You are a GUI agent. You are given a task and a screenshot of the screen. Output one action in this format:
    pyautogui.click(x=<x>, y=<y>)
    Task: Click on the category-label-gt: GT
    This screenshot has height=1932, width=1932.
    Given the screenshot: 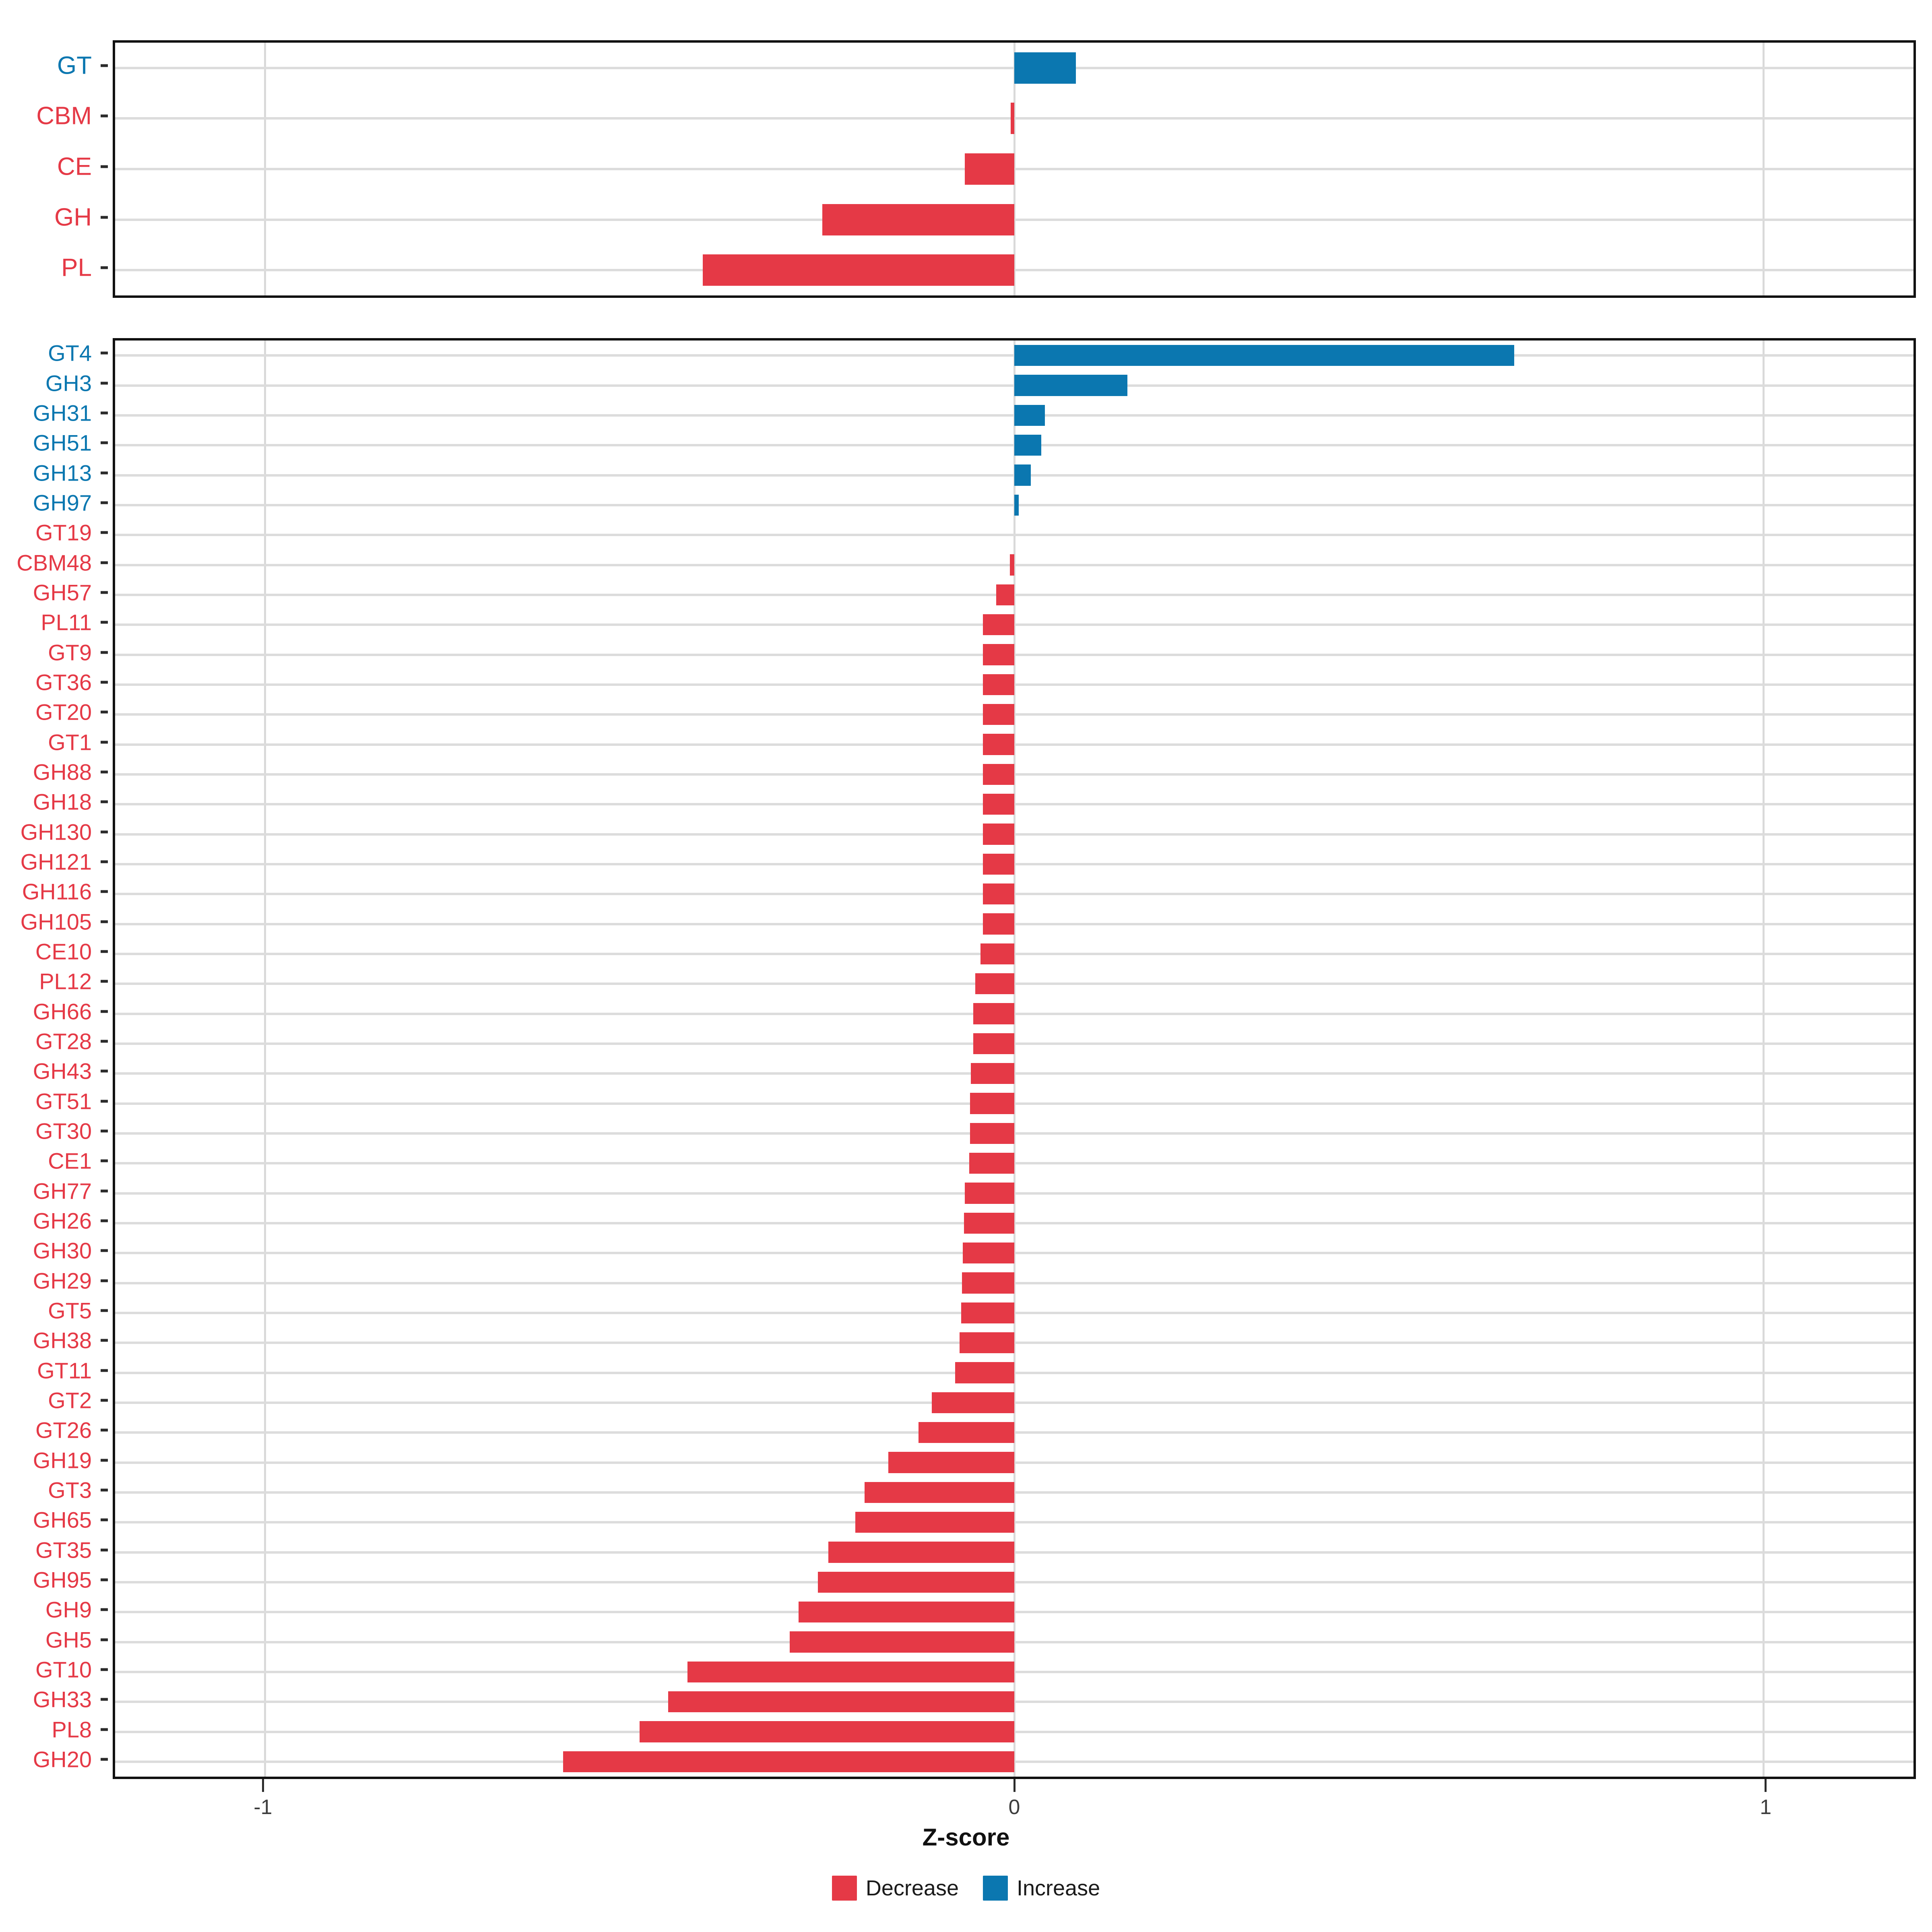 What is the action you would take?
    pyautogui.click(x=74, y=66)
    